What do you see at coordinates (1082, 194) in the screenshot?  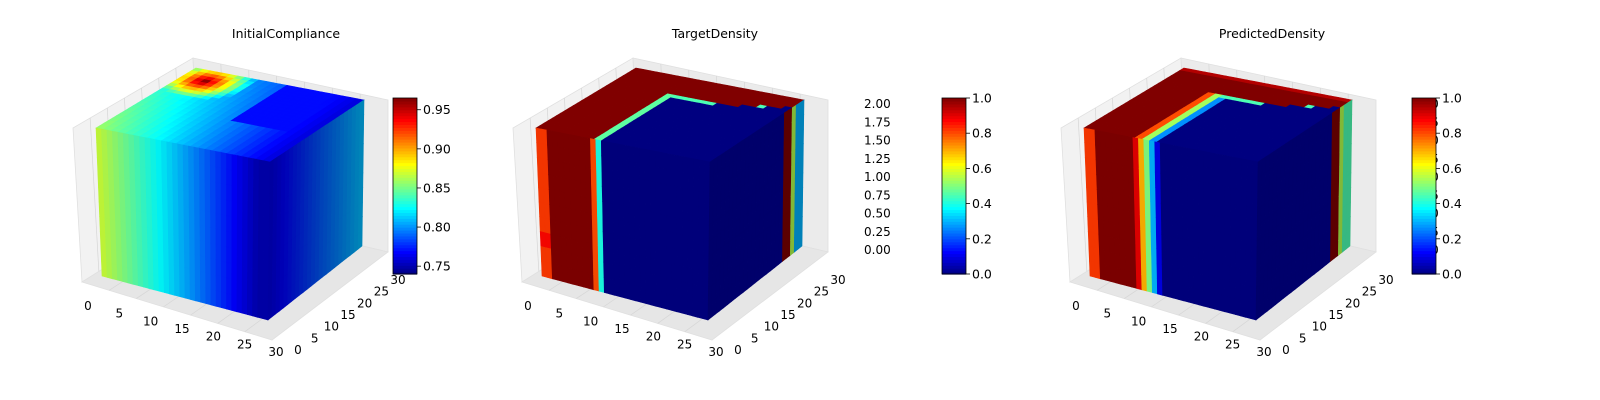 I see `gridline` at bounding box center [1082, 194].